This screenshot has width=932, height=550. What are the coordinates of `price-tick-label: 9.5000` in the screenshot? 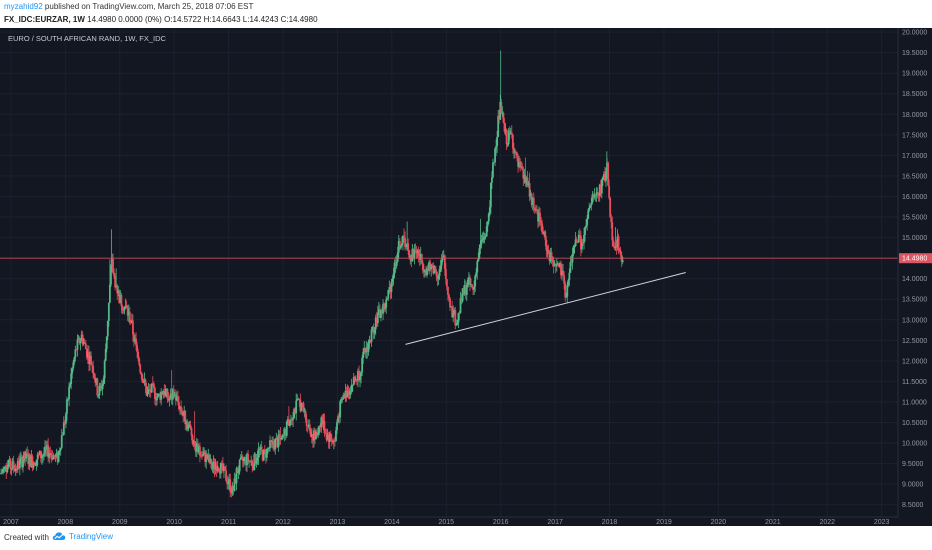 It's located at (913, 464).